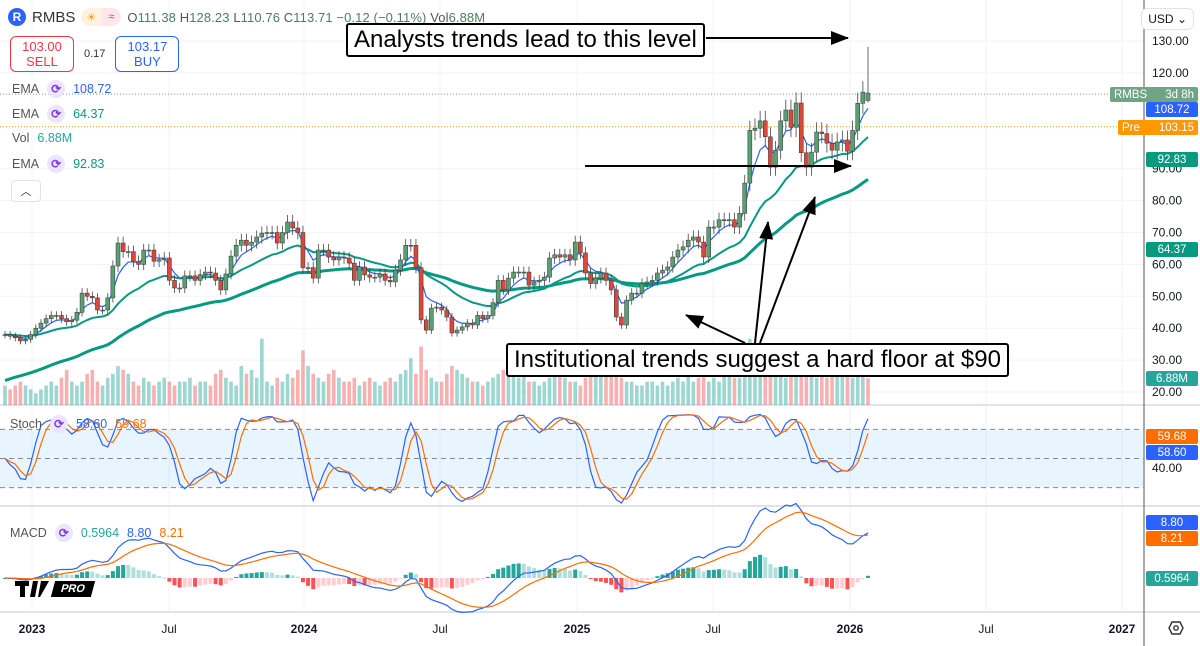  What do you see at coordinates (54, 17) in the screenshot?
I see `symbol-name: RMBS` at bounding box center [54, 17].